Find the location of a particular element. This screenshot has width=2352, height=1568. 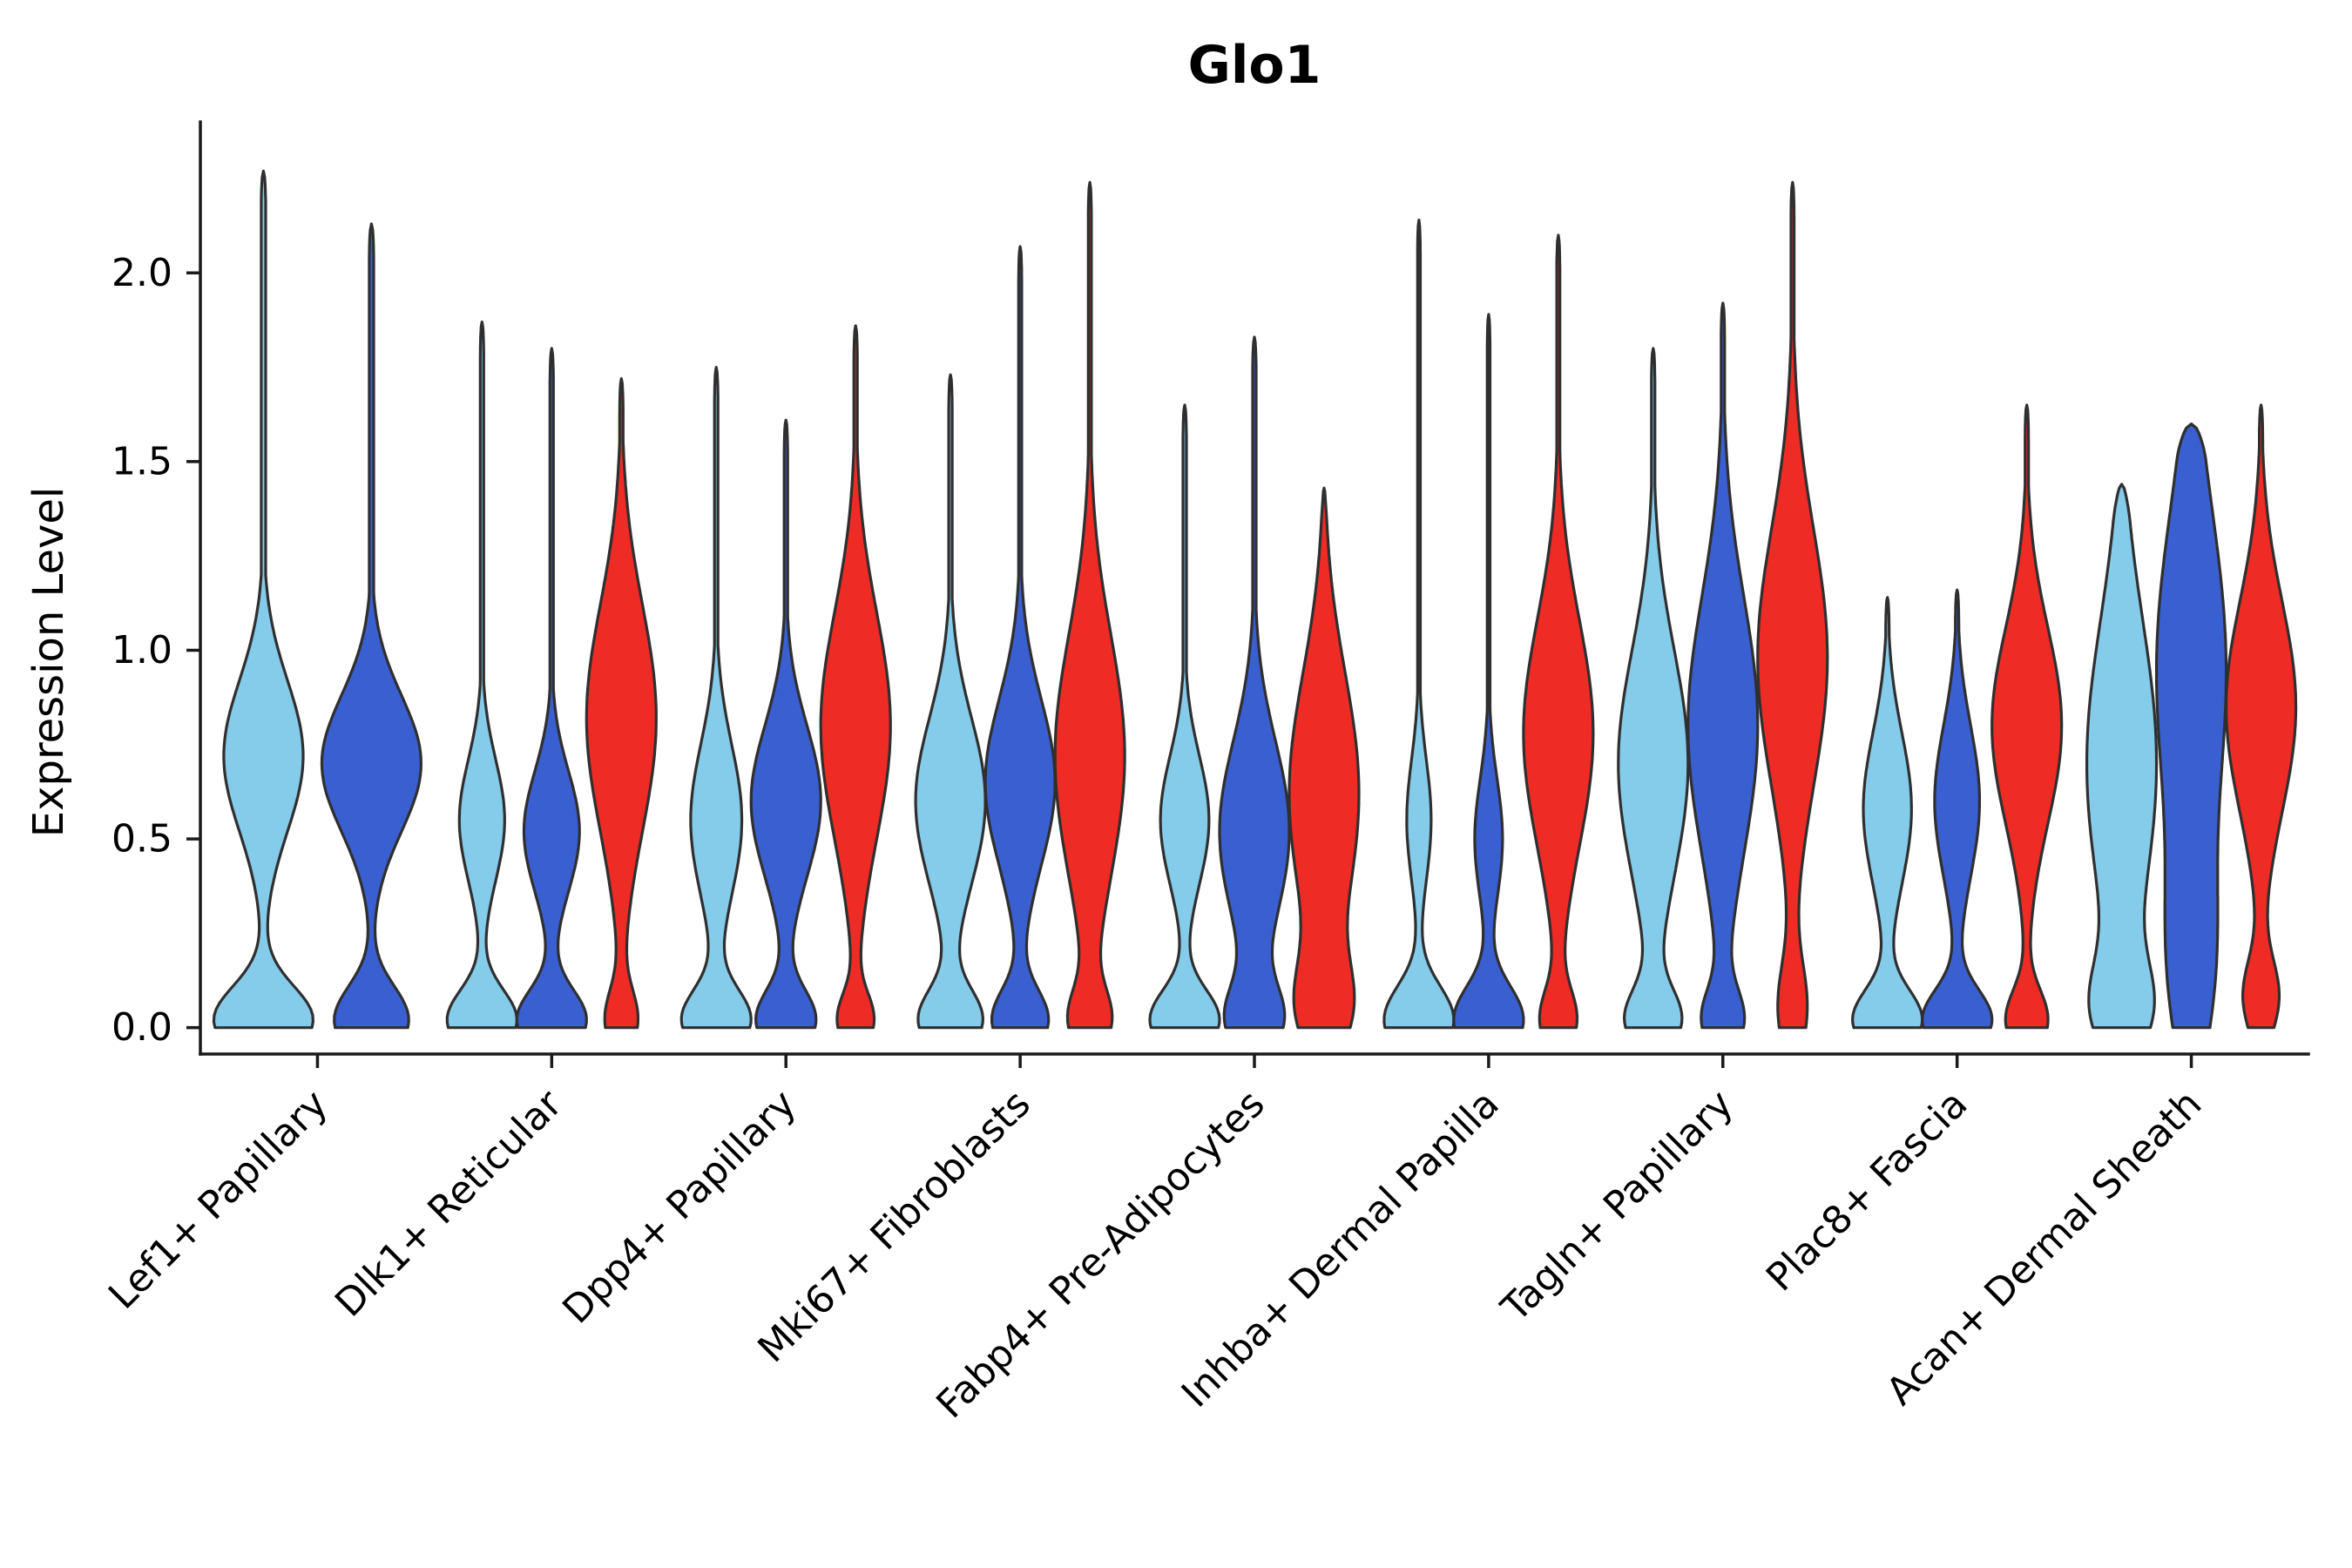

y-tick-label: 1.0 is located at coordinates (142, 650).